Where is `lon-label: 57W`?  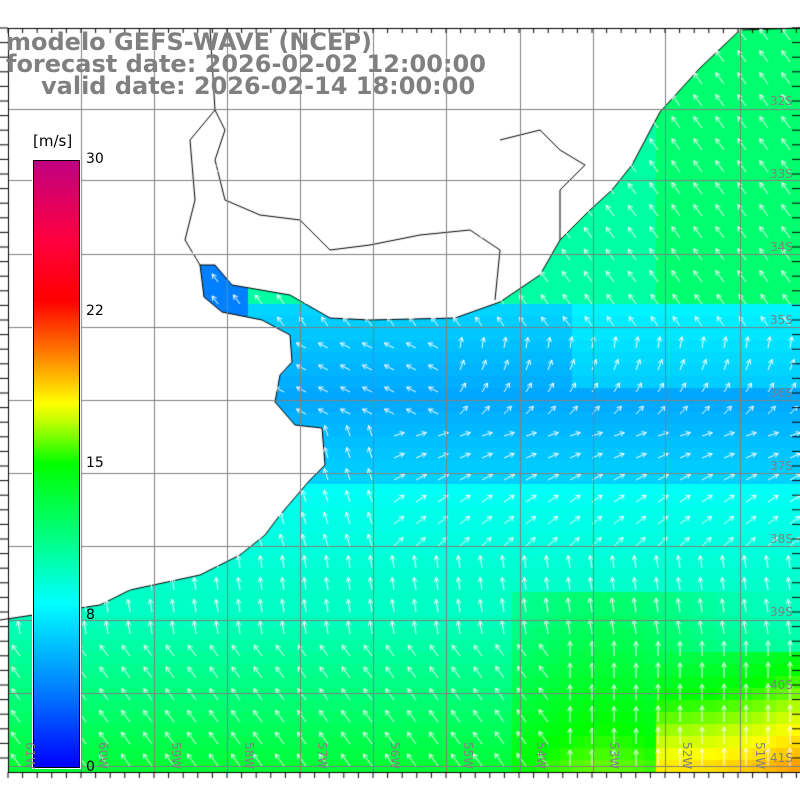
lon-label: 57W is located at coordinates (322, 756).